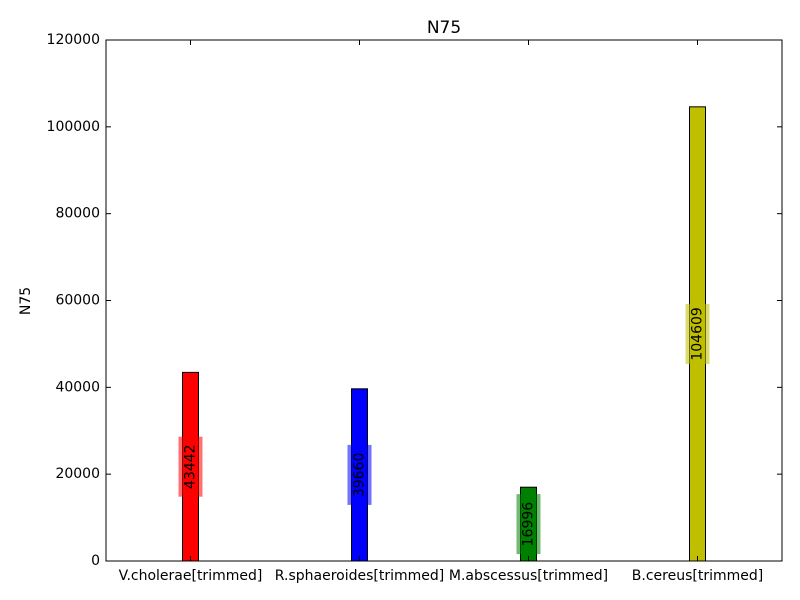 The width and height of the screenshot is (800, 600). I want to click on y-tick-label-6: 120000, so click(73, 40).